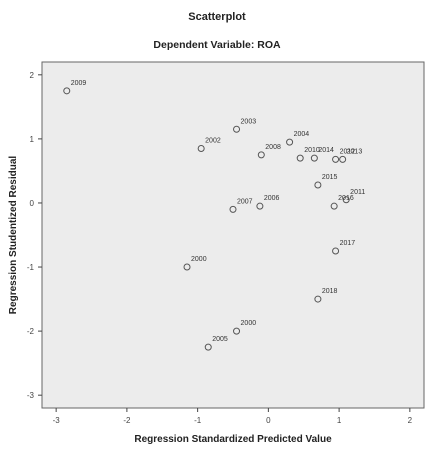  What do you see at coordinates (31, 267) in the screenshot?
I see `y-tick-label: -1` at bounding box center [31, 267].